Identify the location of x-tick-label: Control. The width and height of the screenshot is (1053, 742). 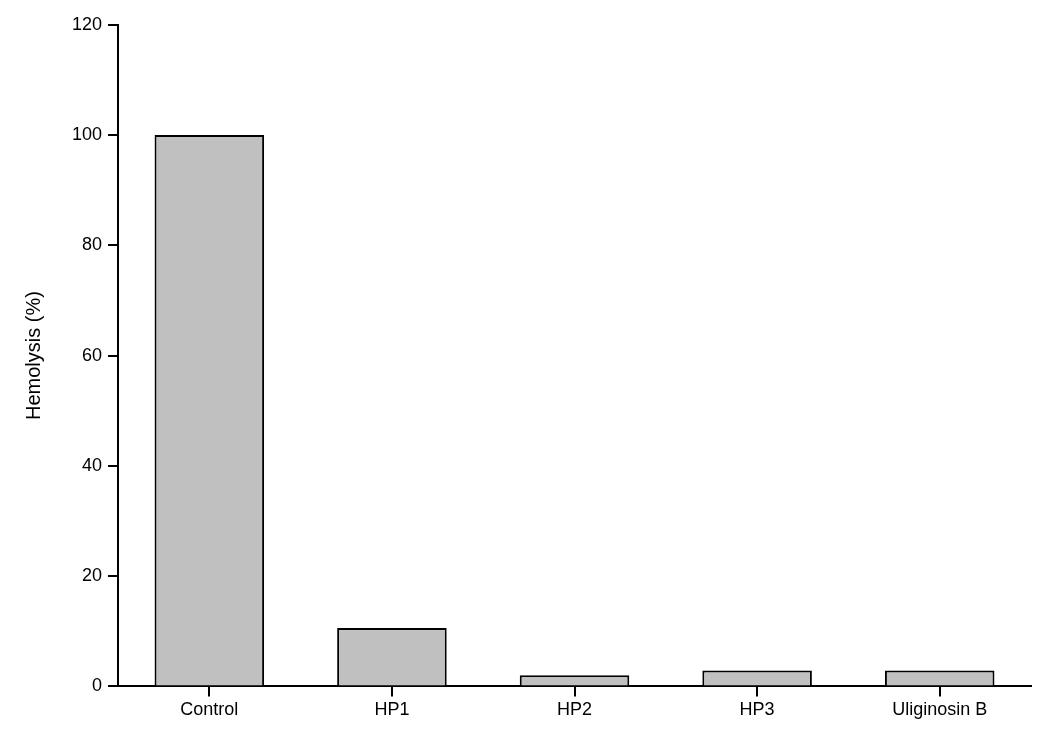
(209, 709).